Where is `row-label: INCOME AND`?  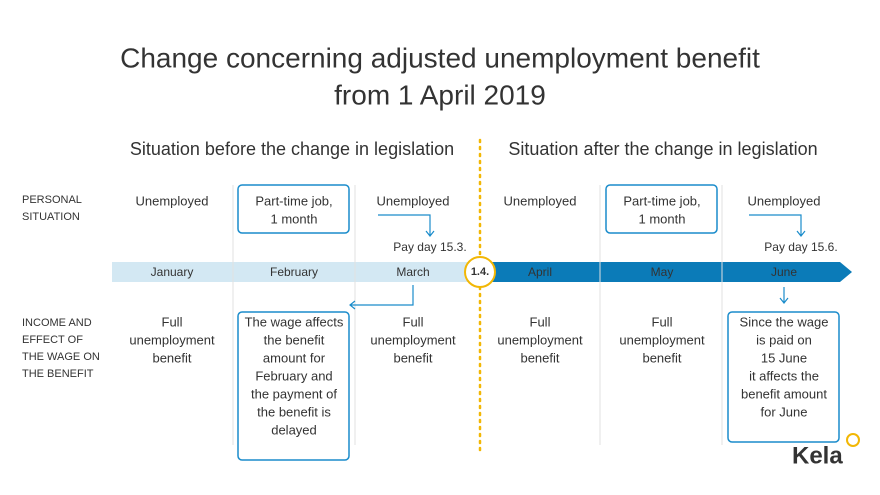
row-label: INCOME AND is located at coordinates (57, 323).